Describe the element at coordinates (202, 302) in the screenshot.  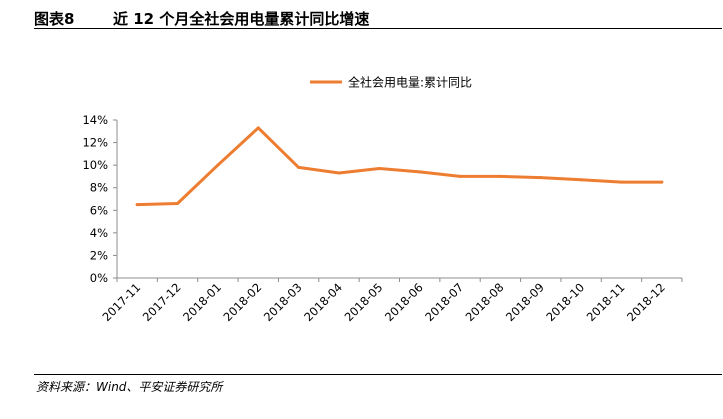
I see `x-tick-label: 2018-01` at that location.